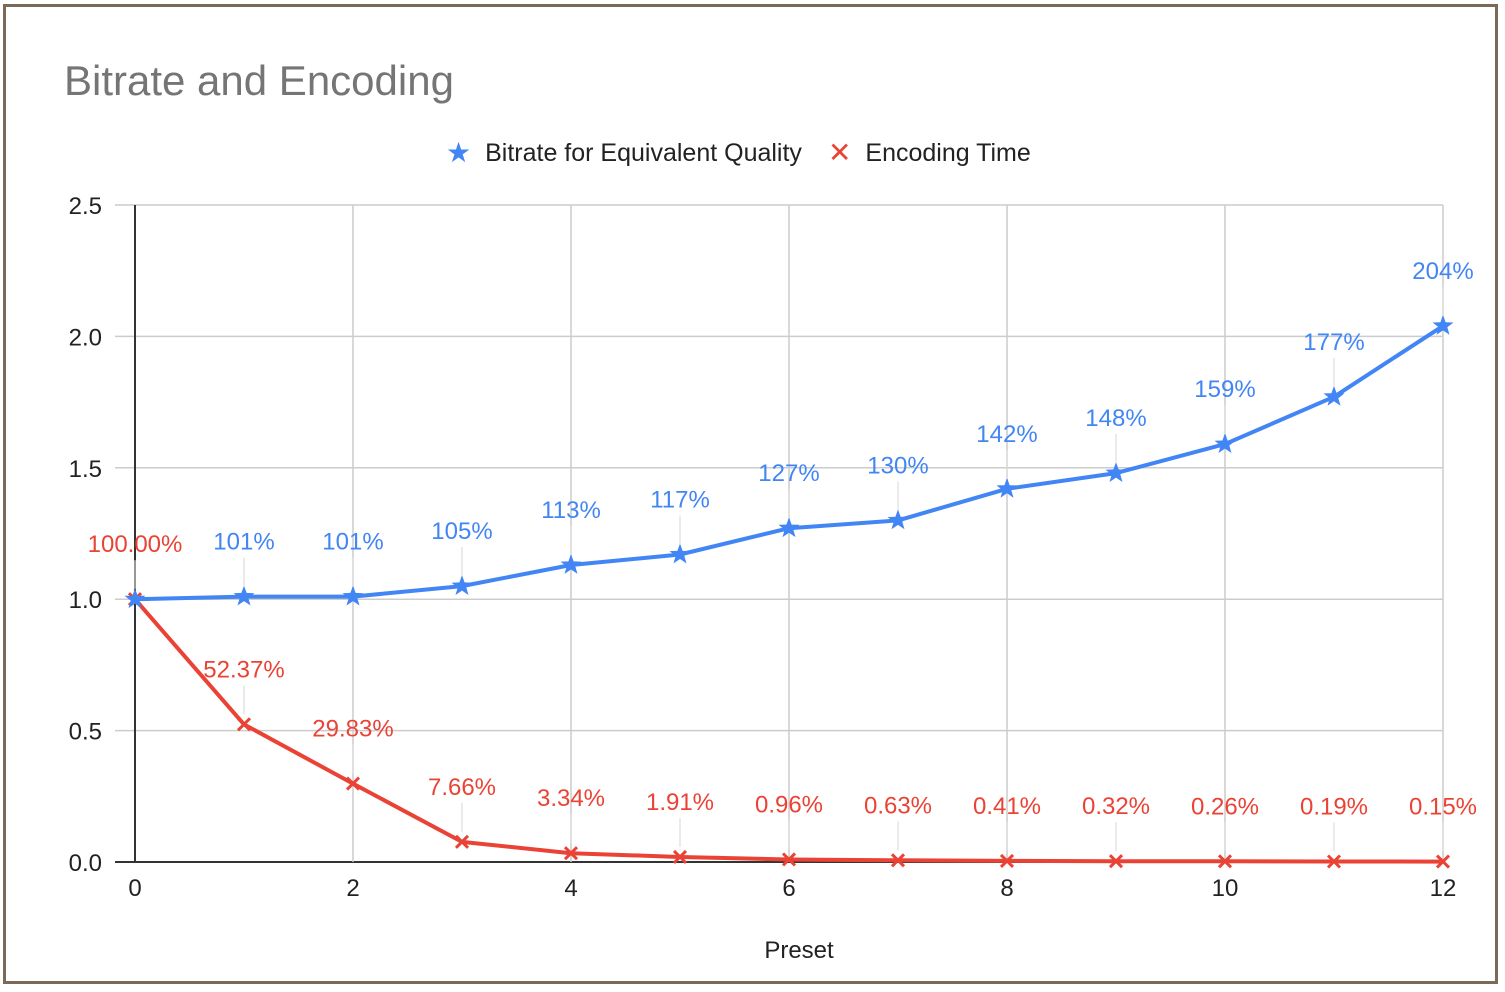  Describe the element at coordinates (897, 465) in the screenshot. I see `data-label: 130%` at that location.